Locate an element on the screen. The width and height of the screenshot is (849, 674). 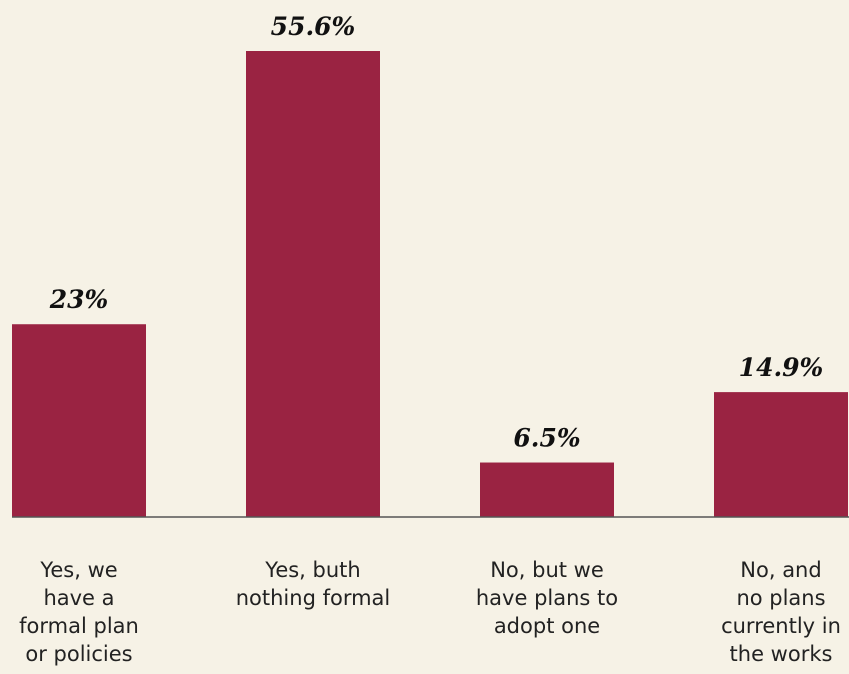
category-label-0: Yes, we have a formal plan or policies is located at coordinates (79, 612).